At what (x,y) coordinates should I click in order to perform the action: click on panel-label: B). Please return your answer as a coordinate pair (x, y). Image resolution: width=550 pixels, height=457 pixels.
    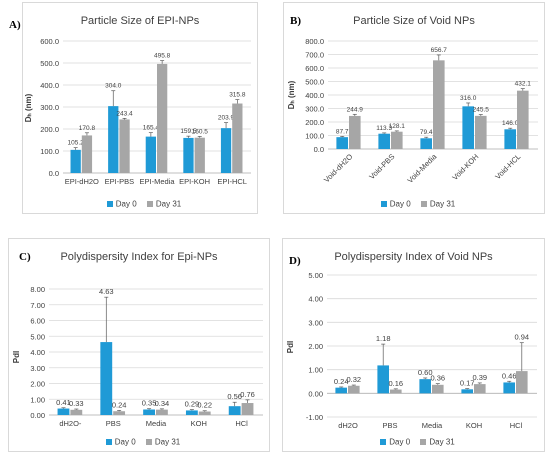
    Looking at the image, I should click on (295, 21).